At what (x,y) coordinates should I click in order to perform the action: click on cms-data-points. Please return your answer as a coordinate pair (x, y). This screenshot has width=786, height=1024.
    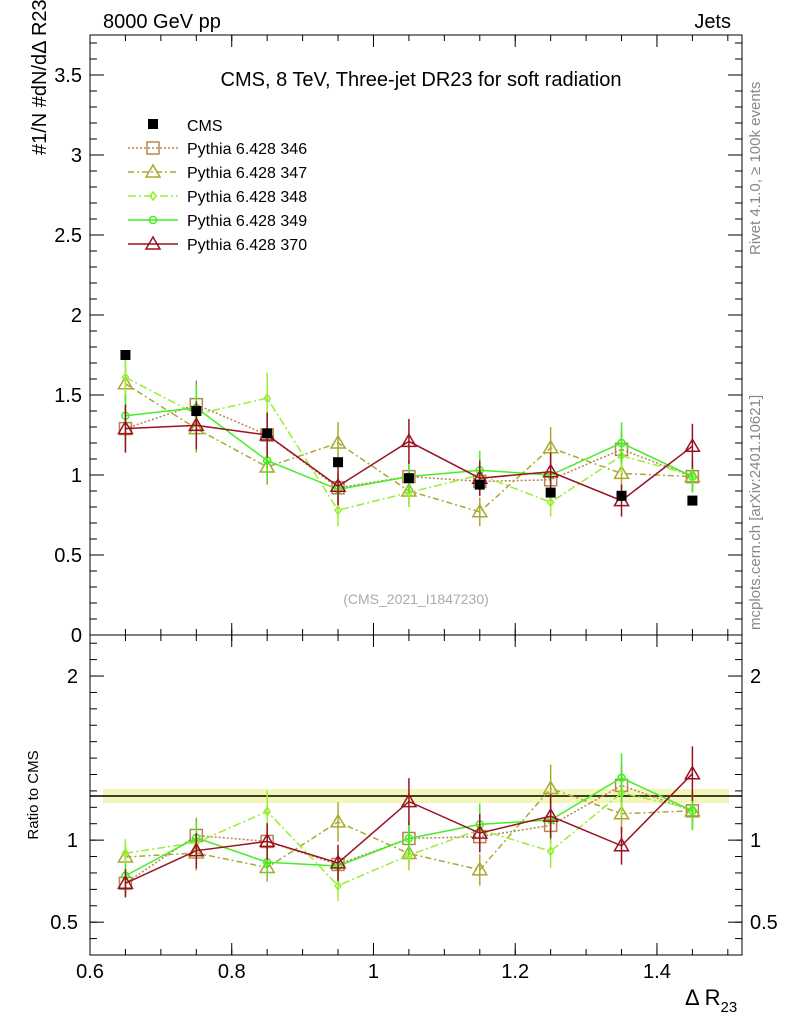
    Looking at the image, I should click on (409, 428).